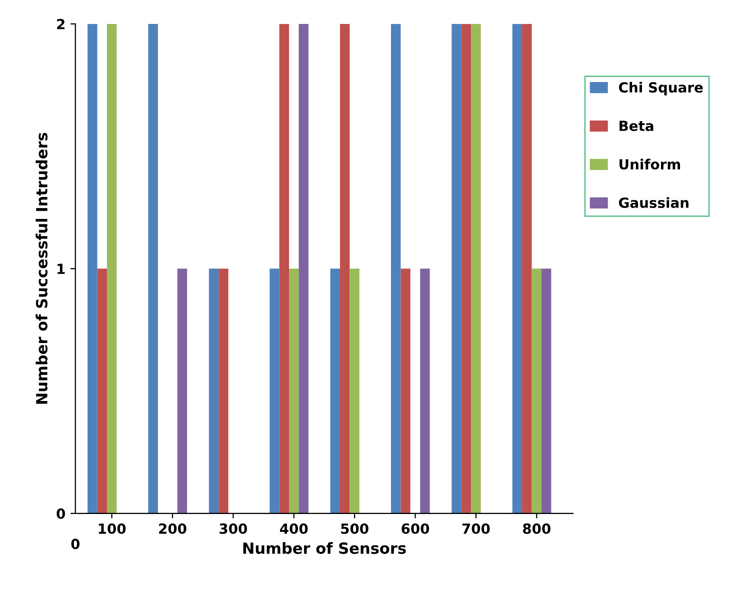 The height and width of the screenshot is (597, 754). Describe the element at coordinates (61, 269) in the screenshot. I see `y-tick-label: 1` at that location.